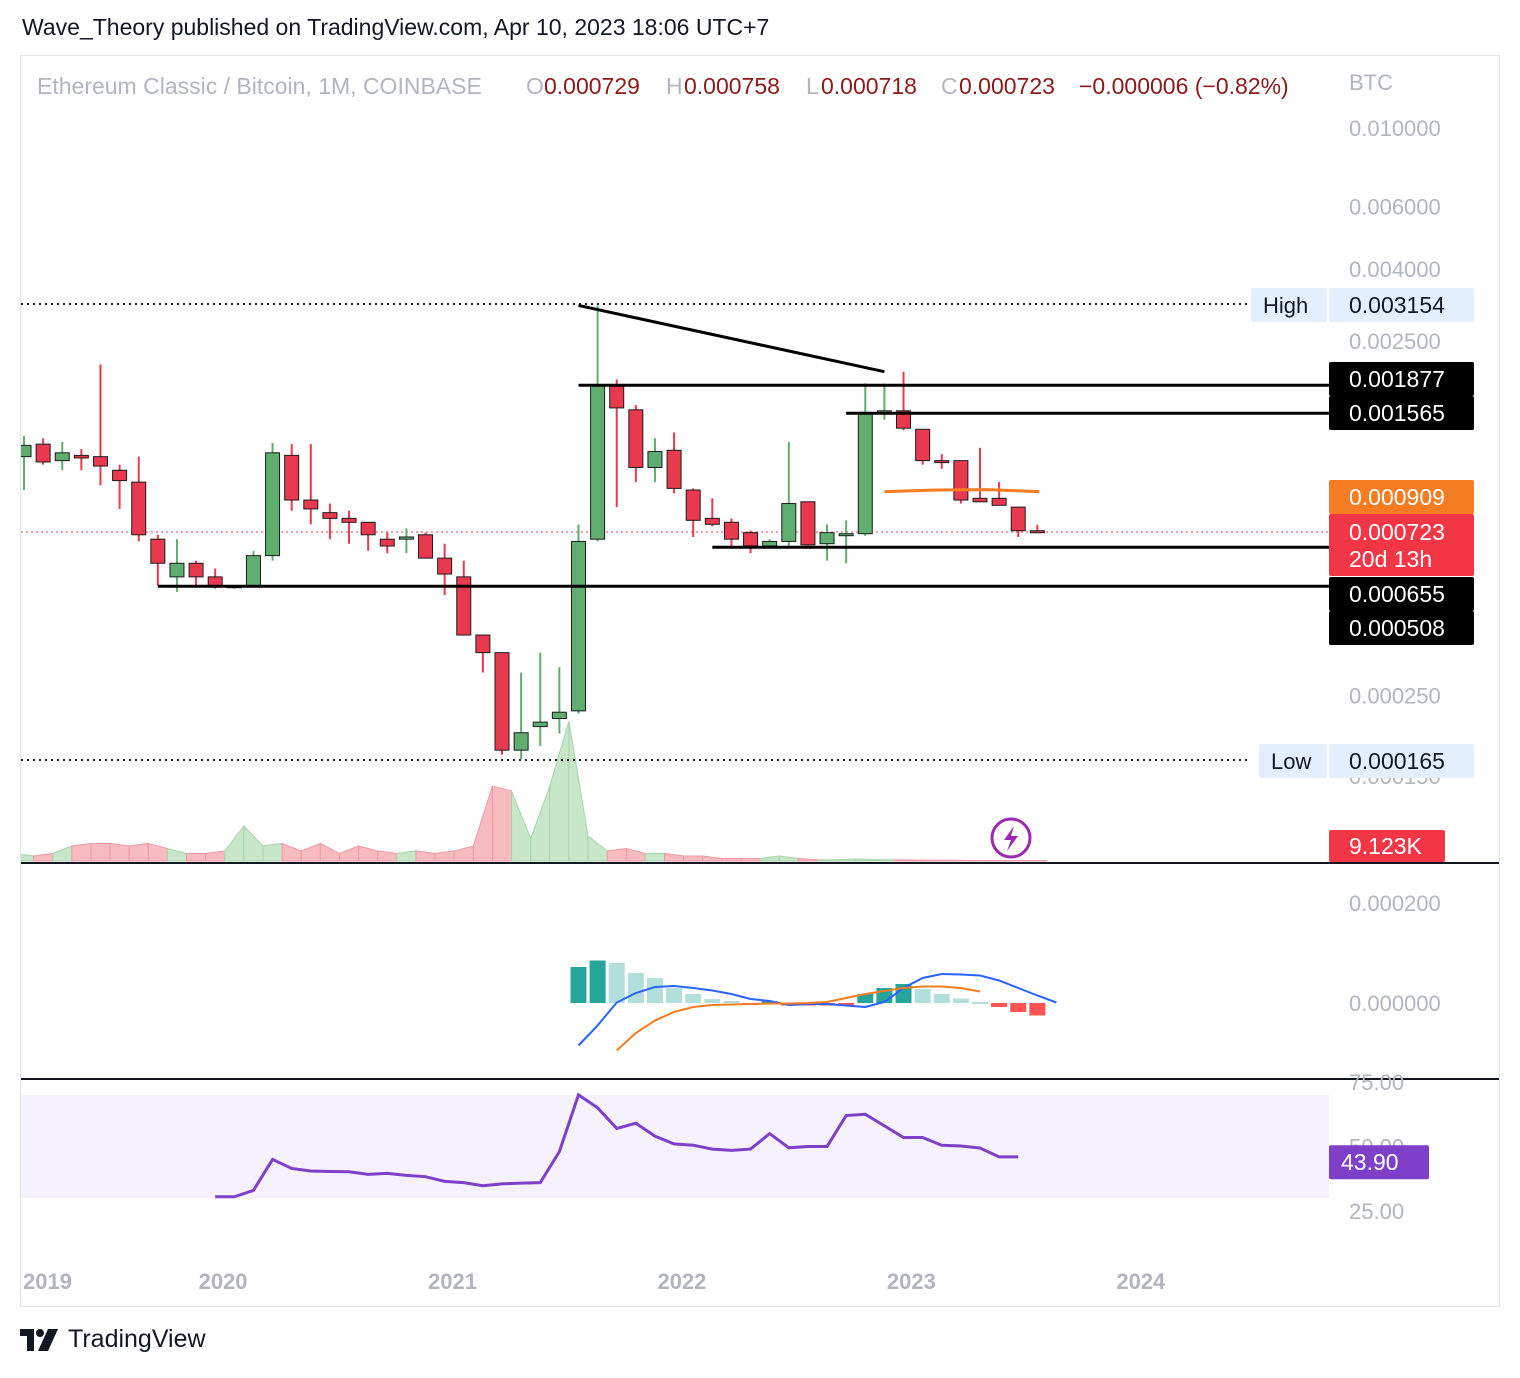  What do you see at coordinates (812, 86) in the screenshot?
I see `low-label-header: L` at bounding box center [812, 86].